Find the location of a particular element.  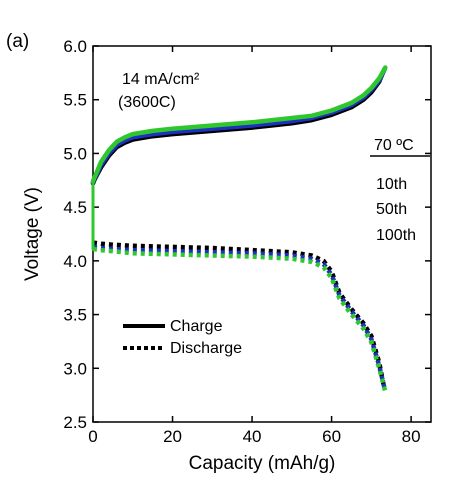

y-tick-label: 3.5 is located at coordinates (75, 315).